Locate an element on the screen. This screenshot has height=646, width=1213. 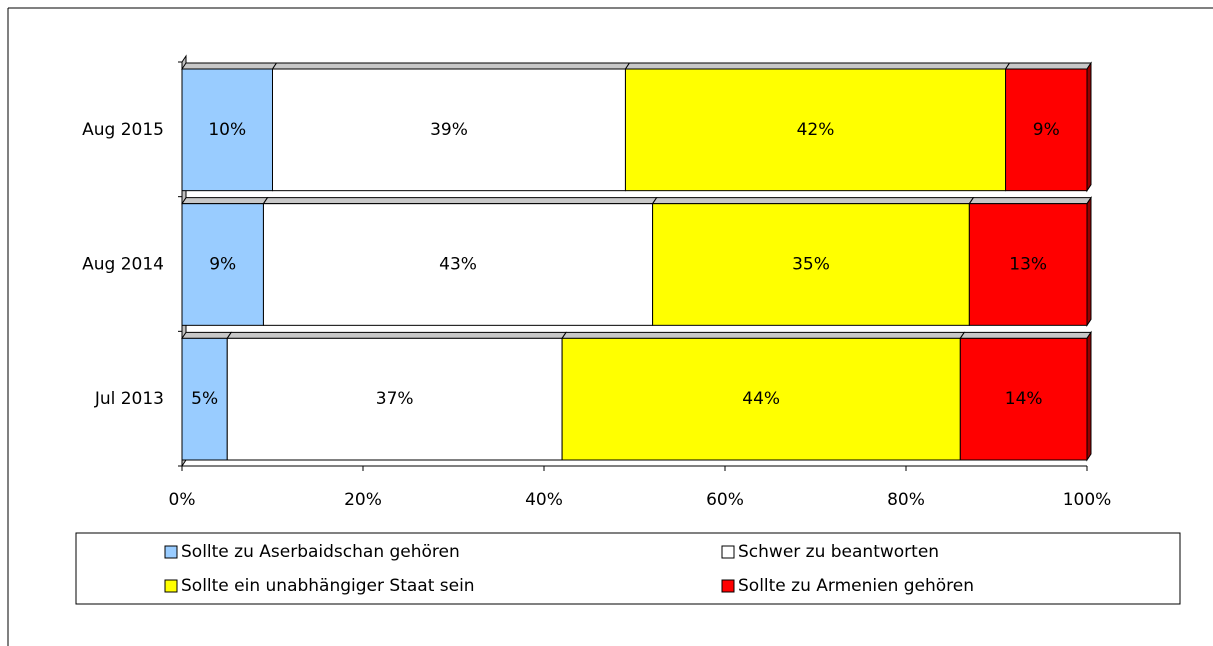
legend-label: Schwer zu beantworten is located at coordinates (838, 552).